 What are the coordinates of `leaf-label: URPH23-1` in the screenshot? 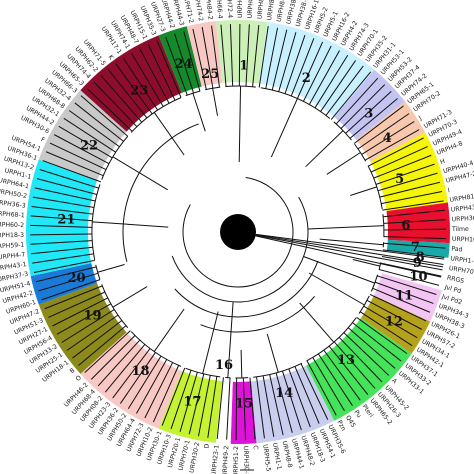 It's located at (215, 459).